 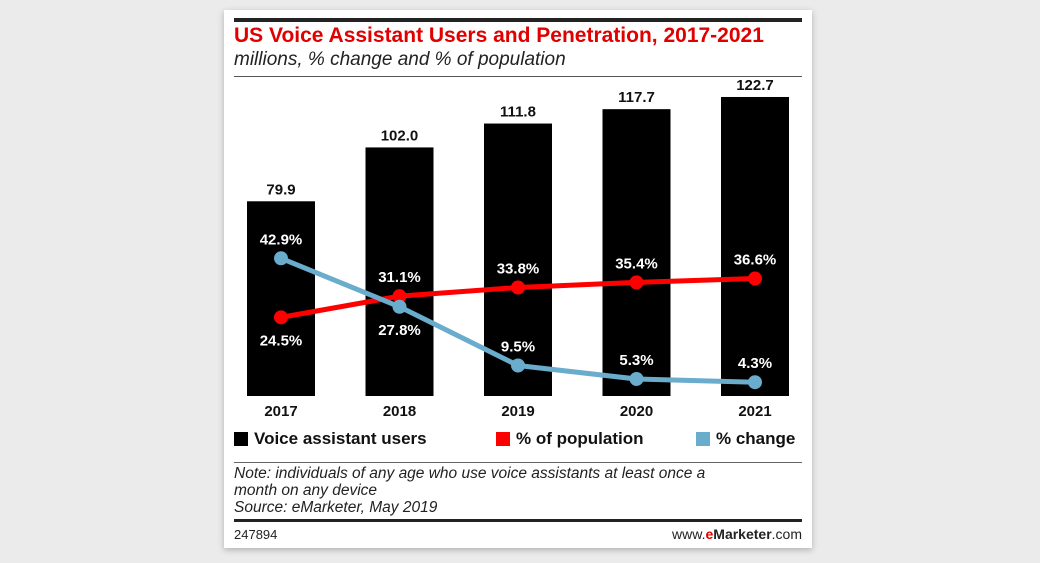 I want to click on subtitle-rule, so click(x=518, y=76).